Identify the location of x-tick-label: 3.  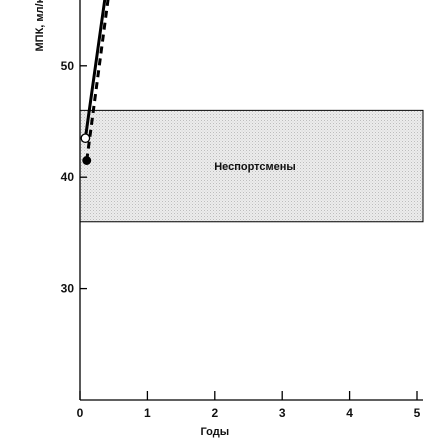
(282, 413).